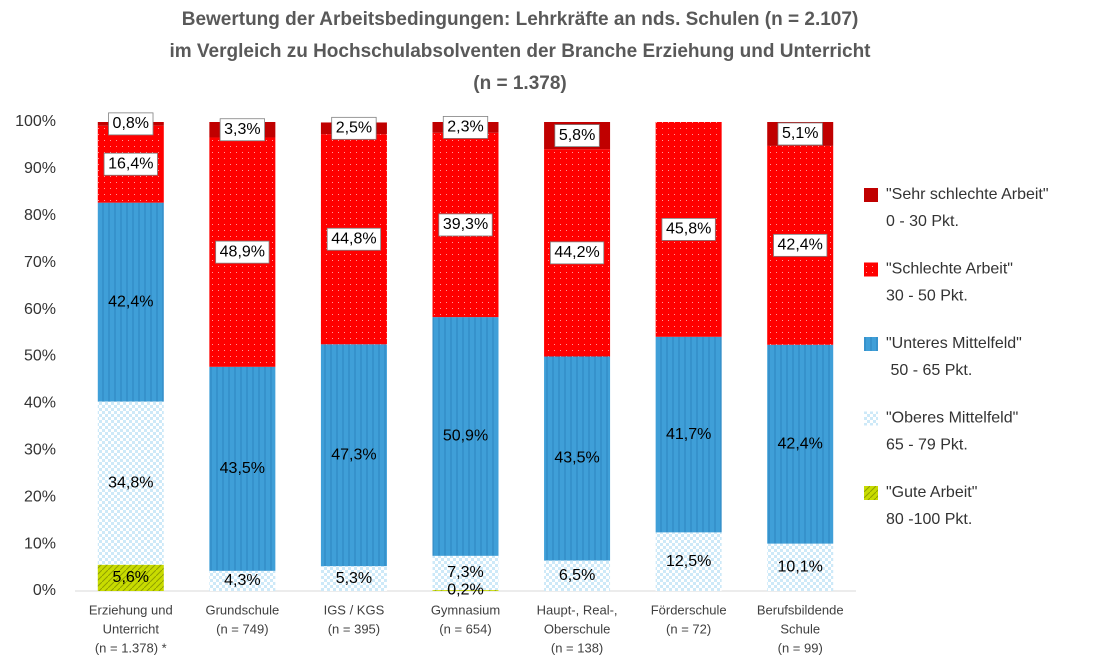  I want to click on legend-label: "Oberes Mittelfeld", so click(952, 418).